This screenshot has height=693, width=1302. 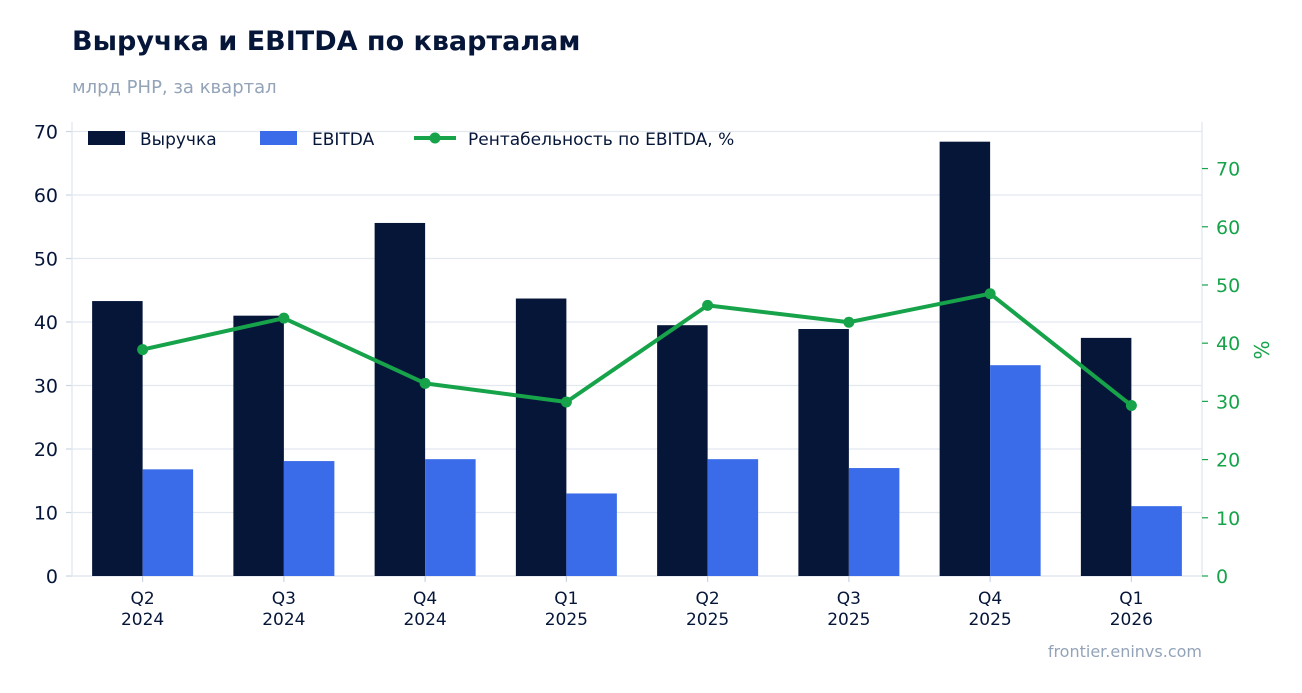 What do you see at coordinates (1124, 651) in the screenshot?
I see `source-label: frontier.eninvs.com` at bounding box center [1124, 651].